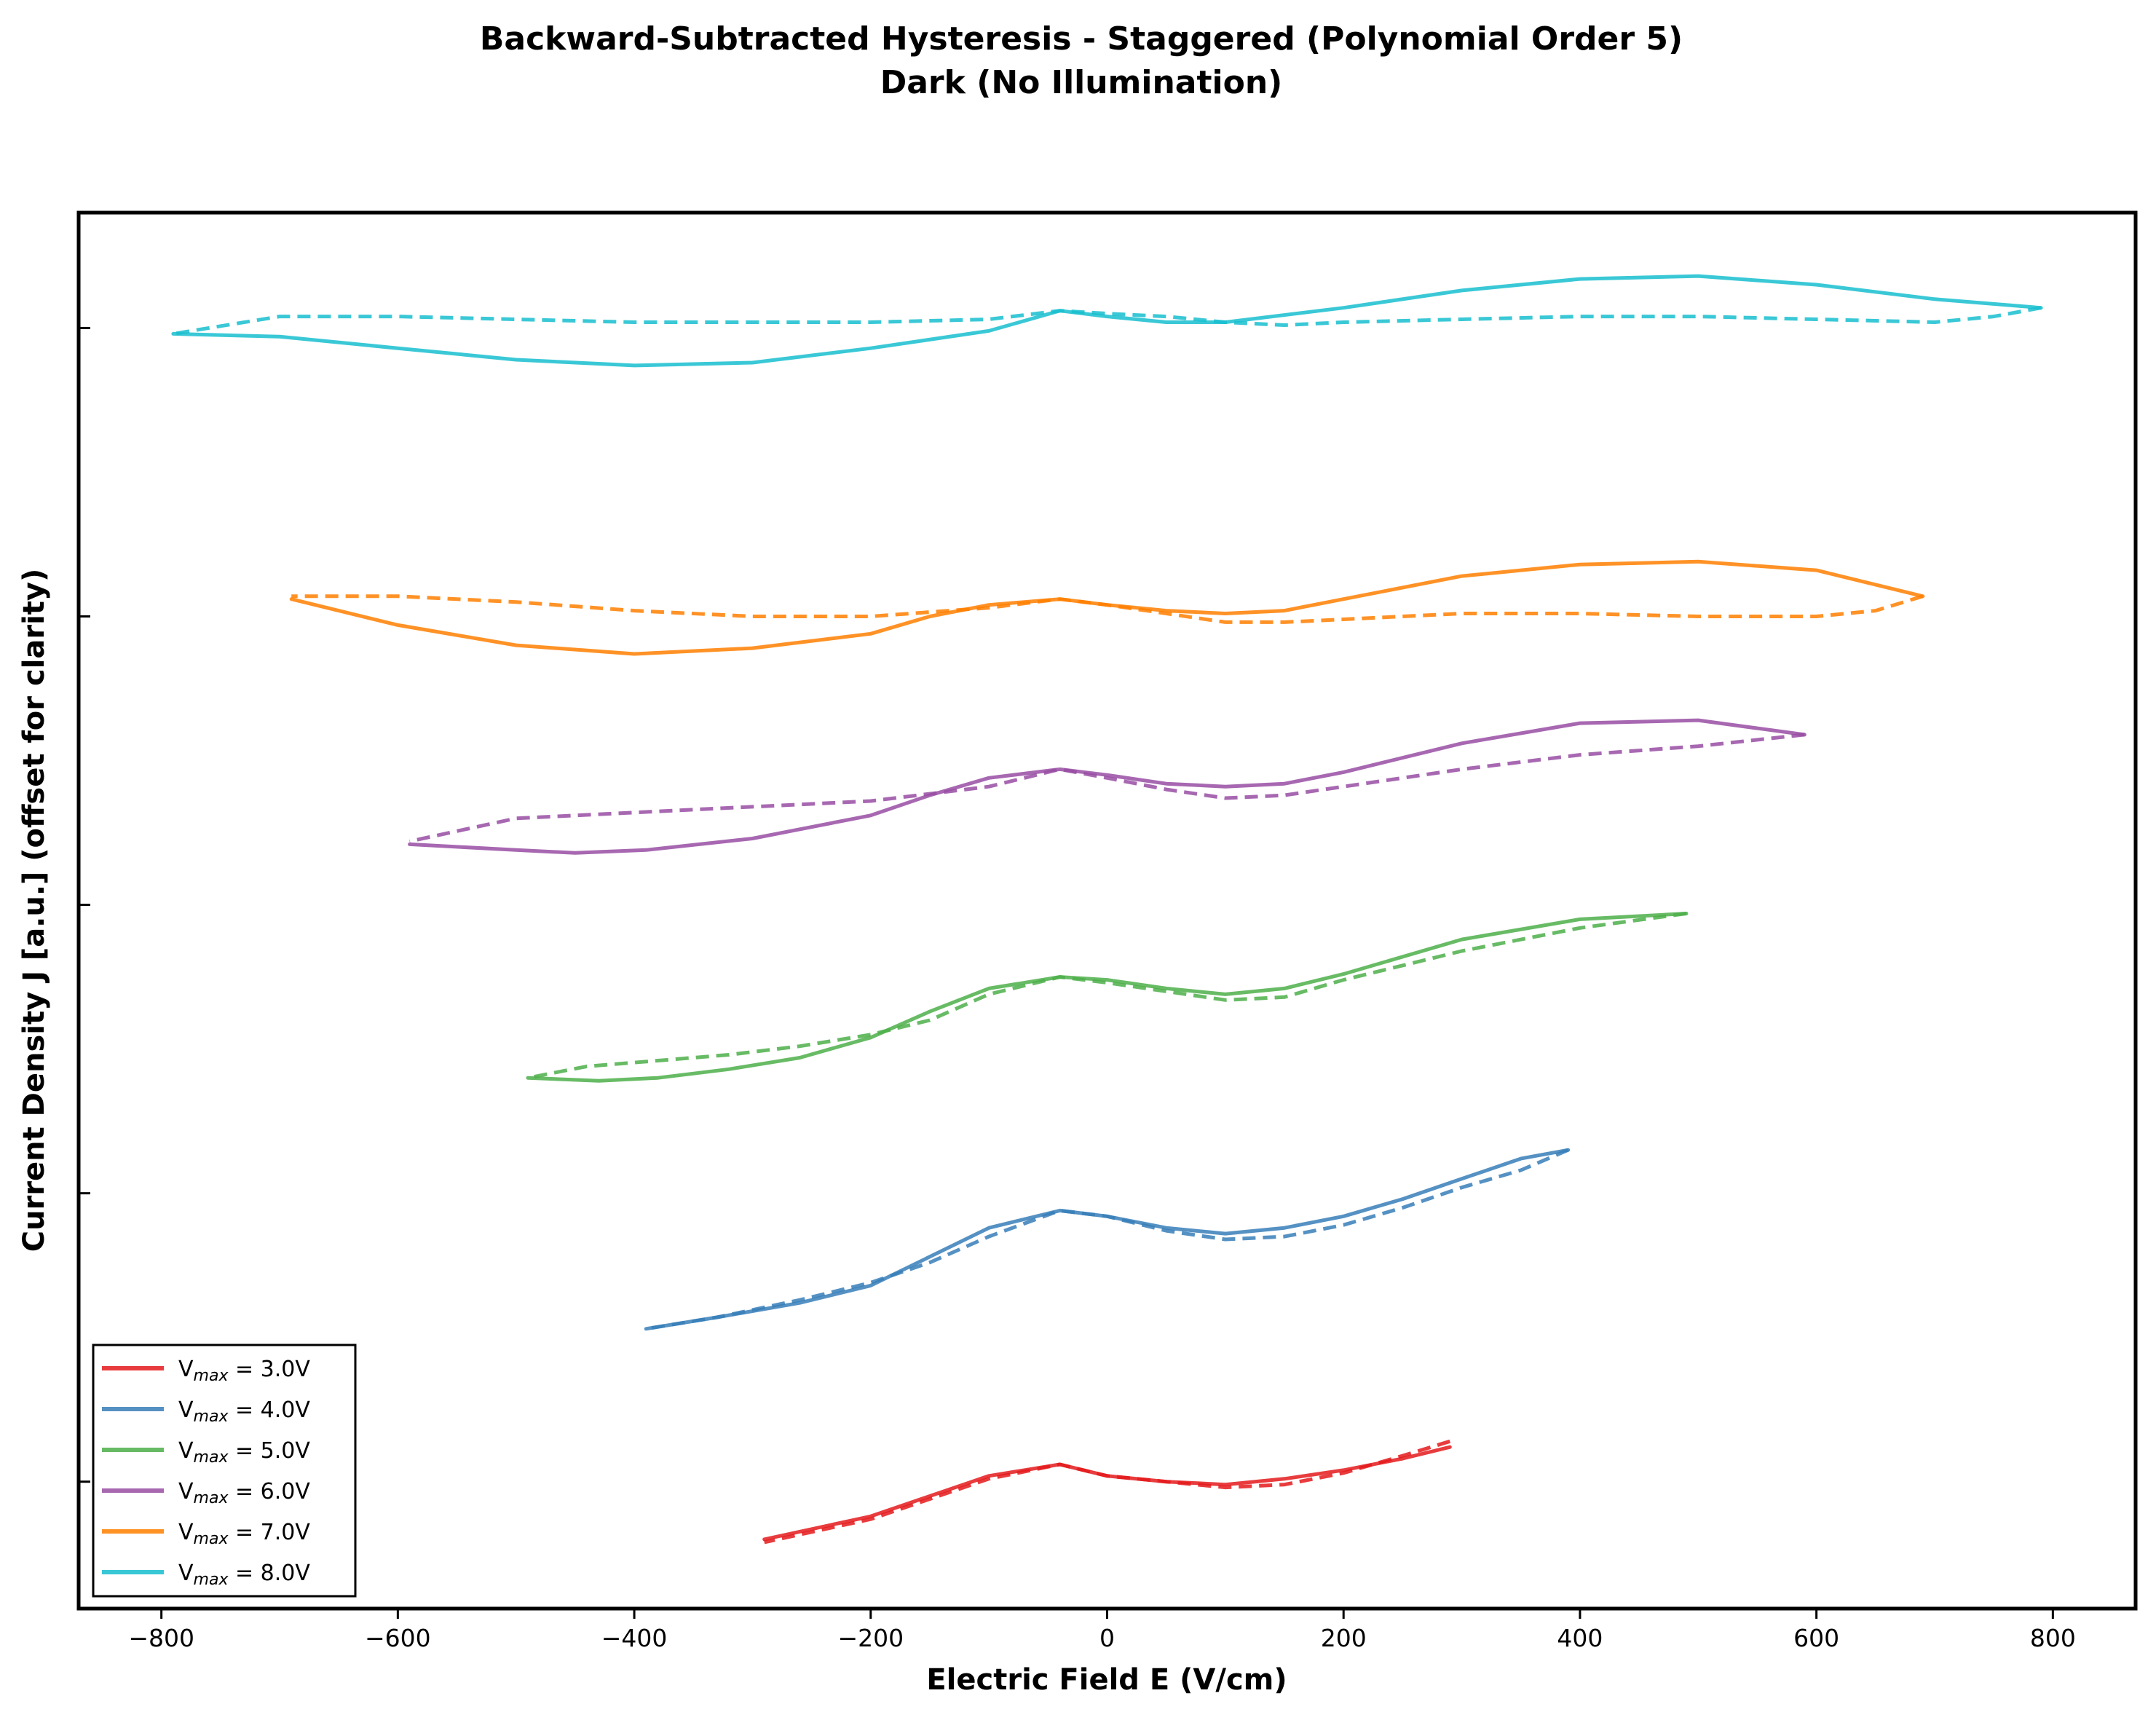  What do you see at coordinates (634, 1638) in the screenshot?
I see `x-tick-label: −400` at bounding box center [634, 1638].